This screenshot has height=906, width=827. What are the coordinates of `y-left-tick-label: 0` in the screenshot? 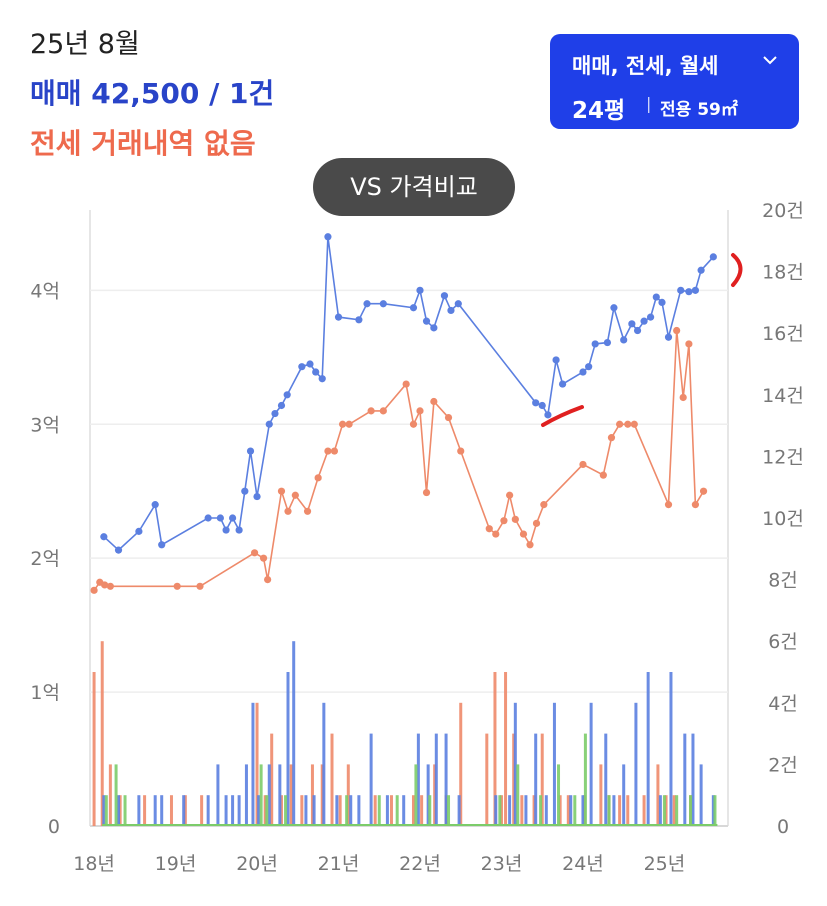 It's located at (54, 827).